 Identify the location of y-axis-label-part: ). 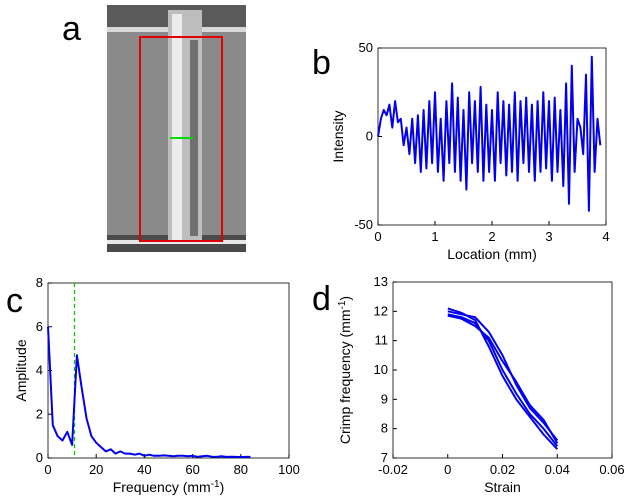
(345, 298).